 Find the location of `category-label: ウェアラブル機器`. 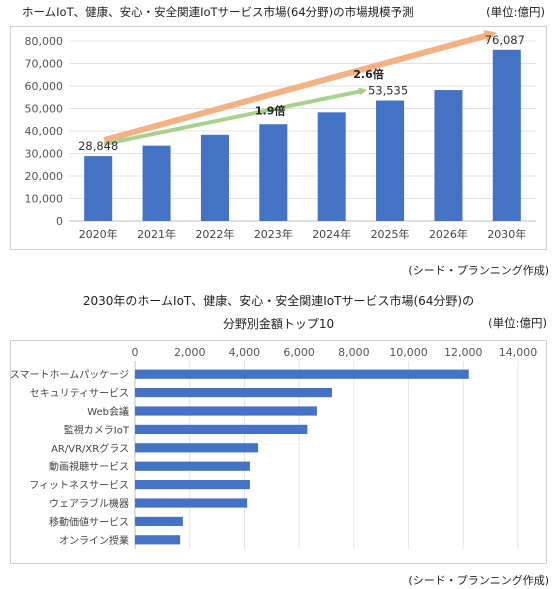

category-label: ウェアラブル機器 is located at coordinates (89, 503).